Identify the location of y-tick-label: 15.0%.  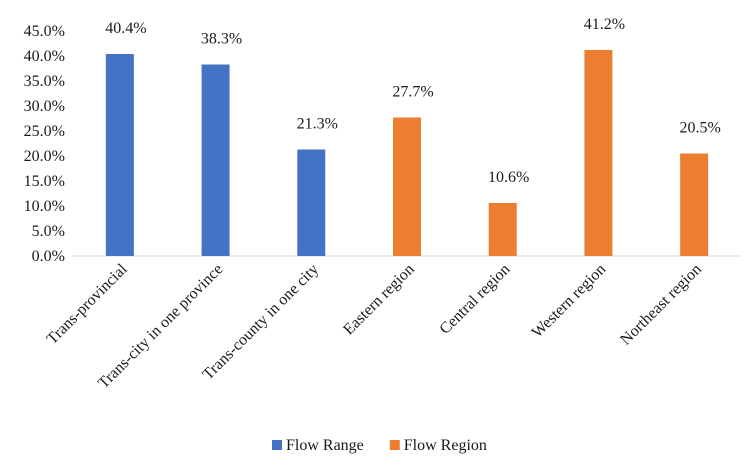
(44, 181).